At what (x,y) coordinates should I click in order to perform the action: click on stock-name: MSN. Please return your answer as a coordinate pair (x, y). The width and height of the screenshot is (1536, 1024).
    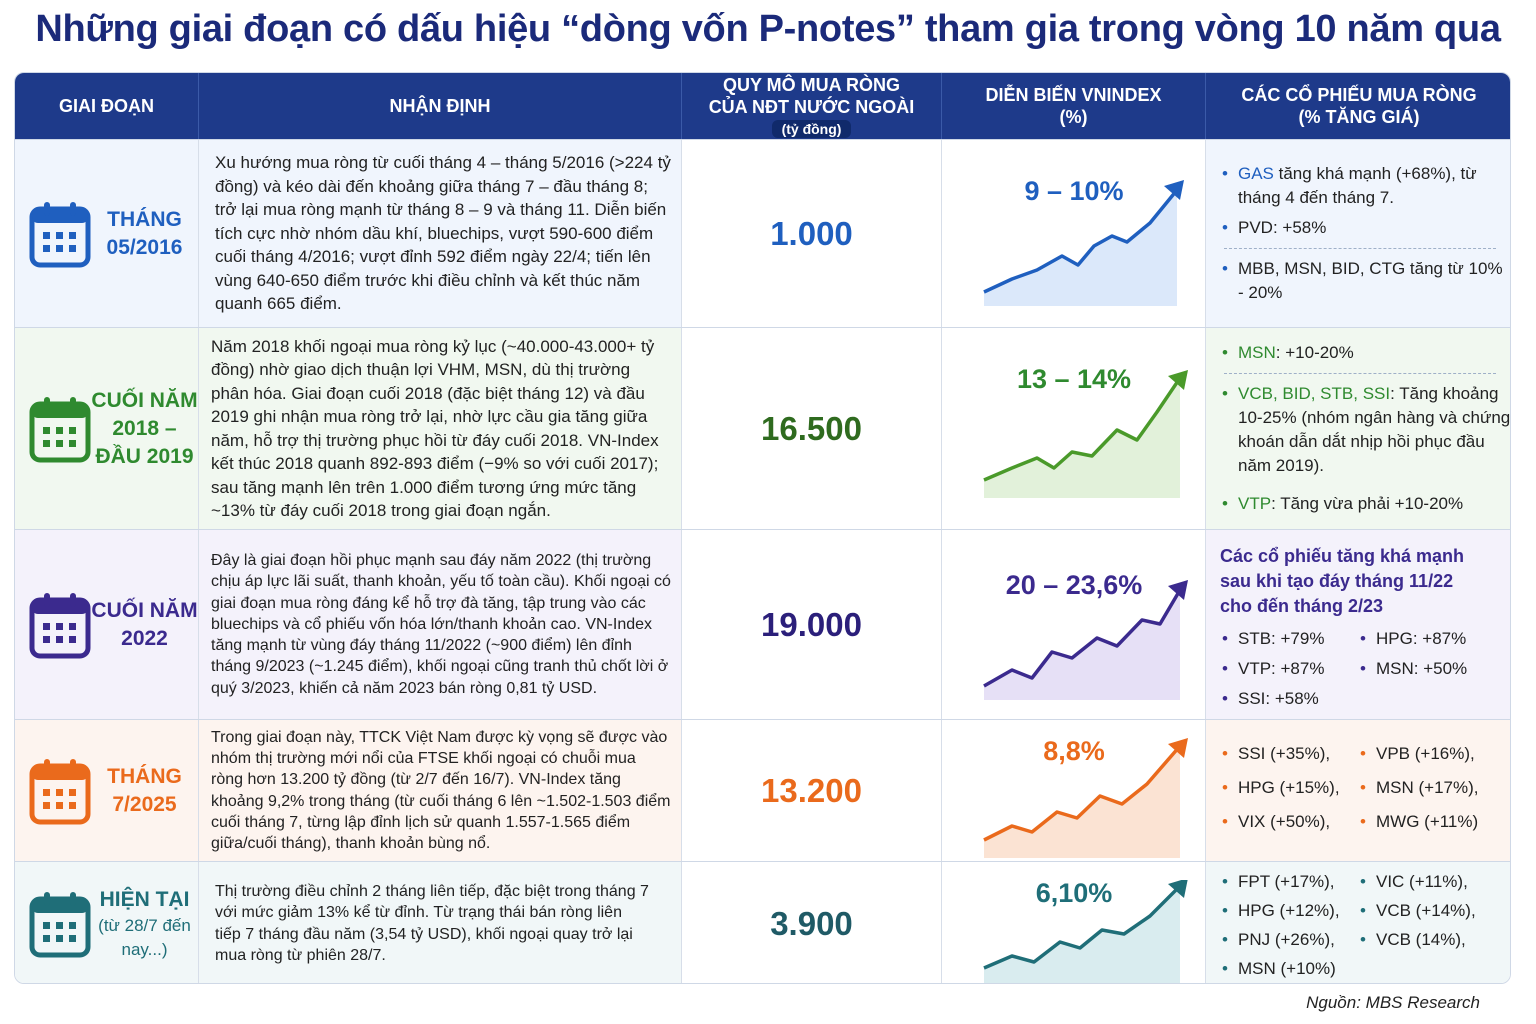
    Looking at the image, I should click on (1257, 352).